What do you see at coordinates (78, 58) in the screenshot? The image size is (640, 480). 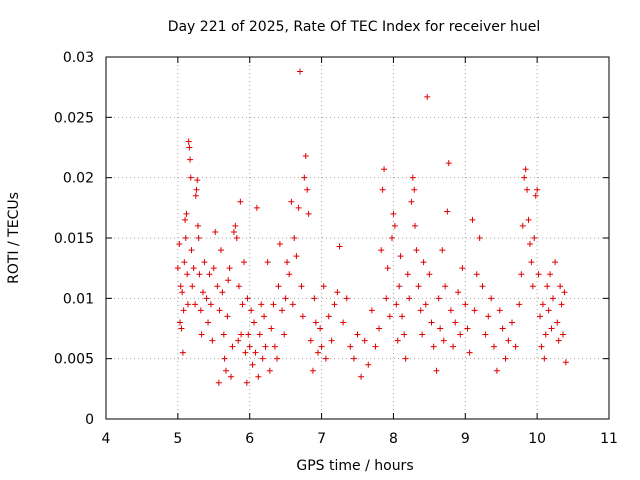 I see `y-tick-label: 0.03` at bounding box center [78, 58].